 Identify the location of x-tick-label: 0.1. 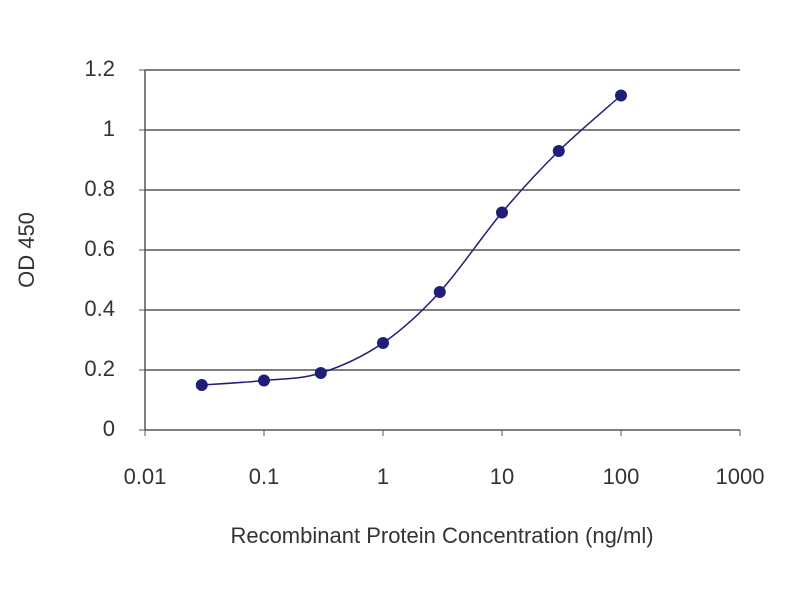
(264, 476).